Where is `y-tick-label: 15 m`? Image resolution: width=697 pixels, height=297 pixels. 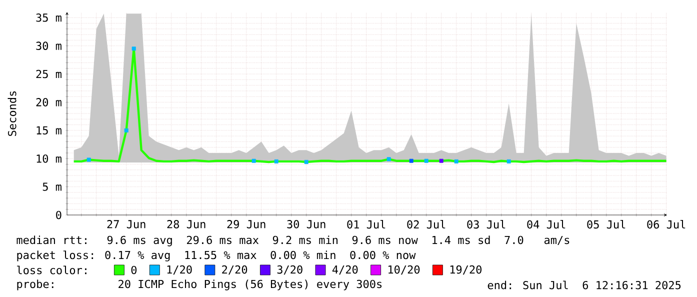
y-tick-label: 15 m is located at coordinates (49, 130).